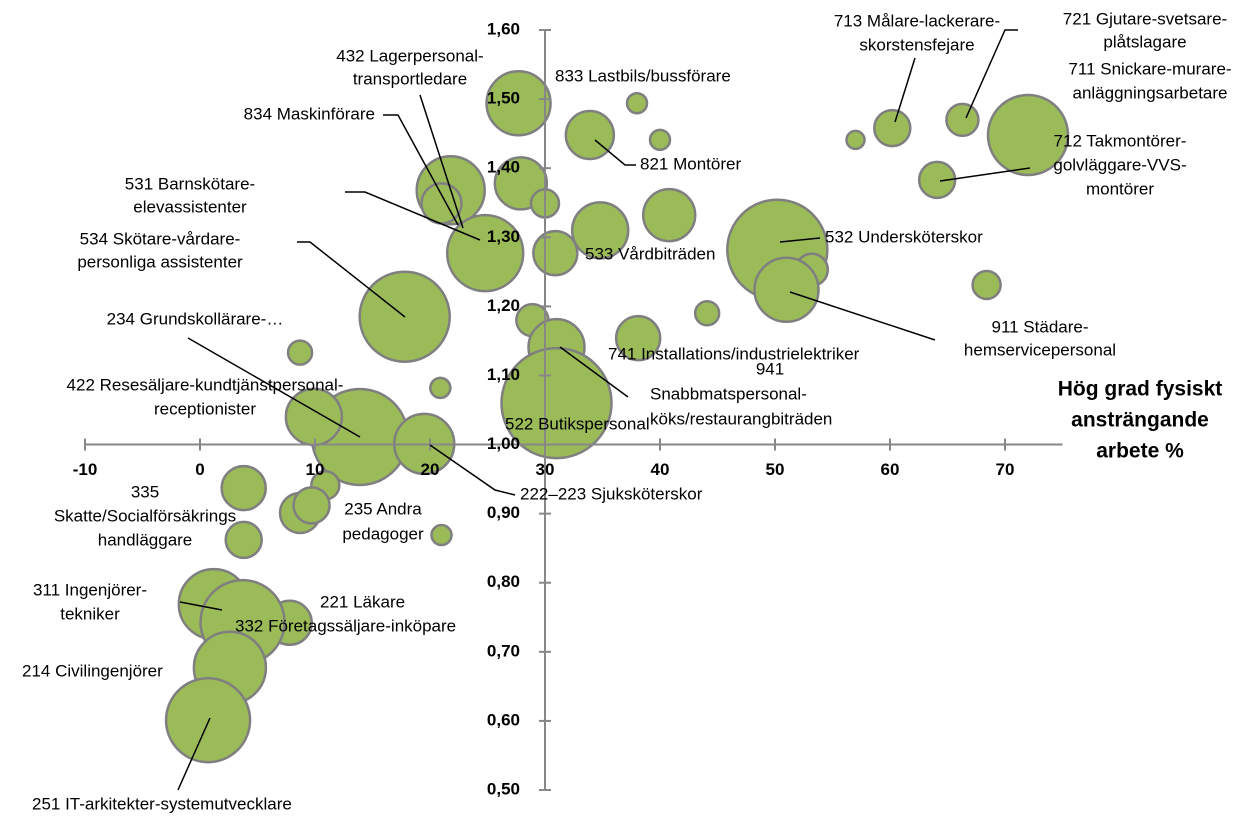 This screenshot has width=1253, height=823. I want to click on bubble-label: 533 Vårdbiträden, so click(650, 253).